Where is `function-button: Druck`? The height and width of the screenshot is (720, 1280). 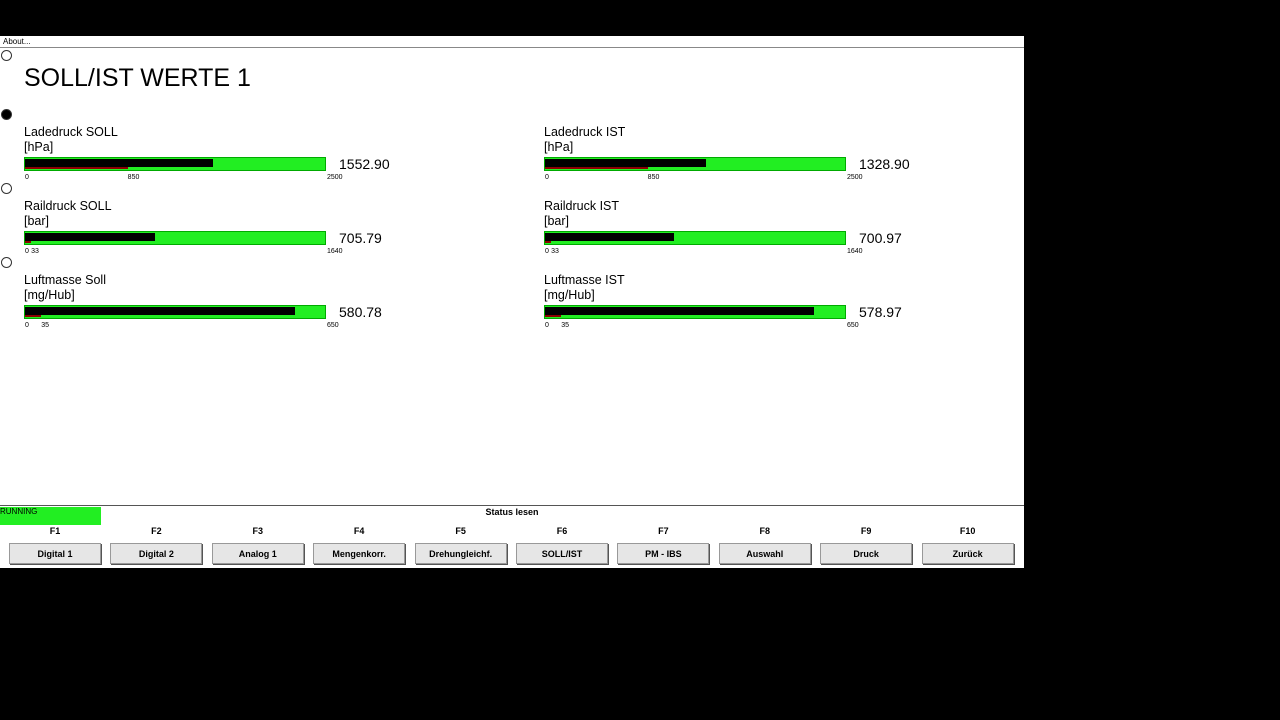 function-button: Druck is located at coordinates (866, 553).